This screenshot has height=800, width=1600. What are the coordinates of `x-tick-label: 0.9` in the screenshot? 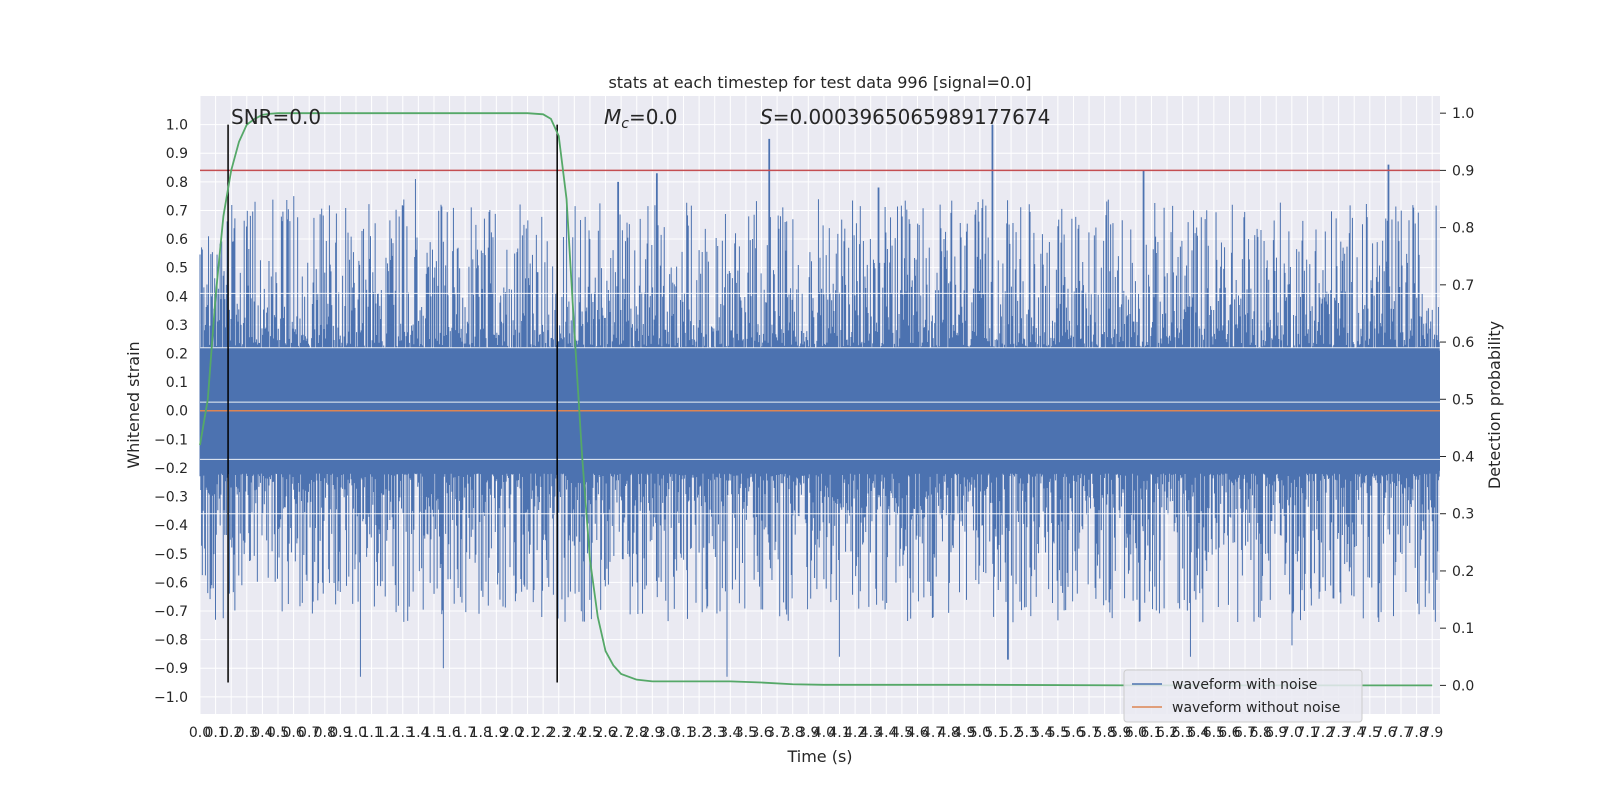 It's located at (340, 733).